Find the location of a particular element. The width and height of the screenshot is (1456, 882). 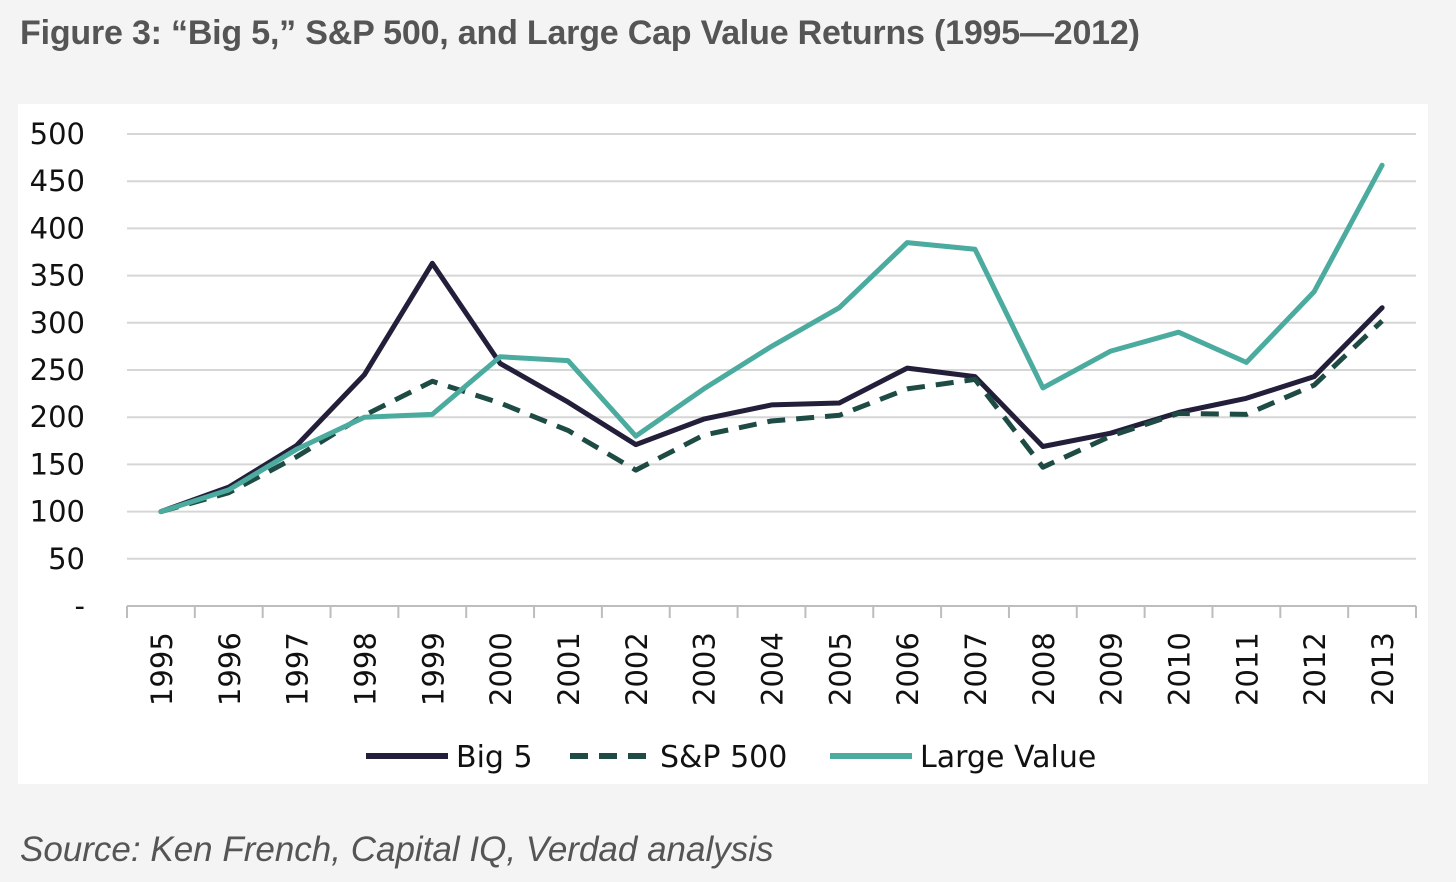

y-tick-label-50: 50 is located at coordinates (66, 559).